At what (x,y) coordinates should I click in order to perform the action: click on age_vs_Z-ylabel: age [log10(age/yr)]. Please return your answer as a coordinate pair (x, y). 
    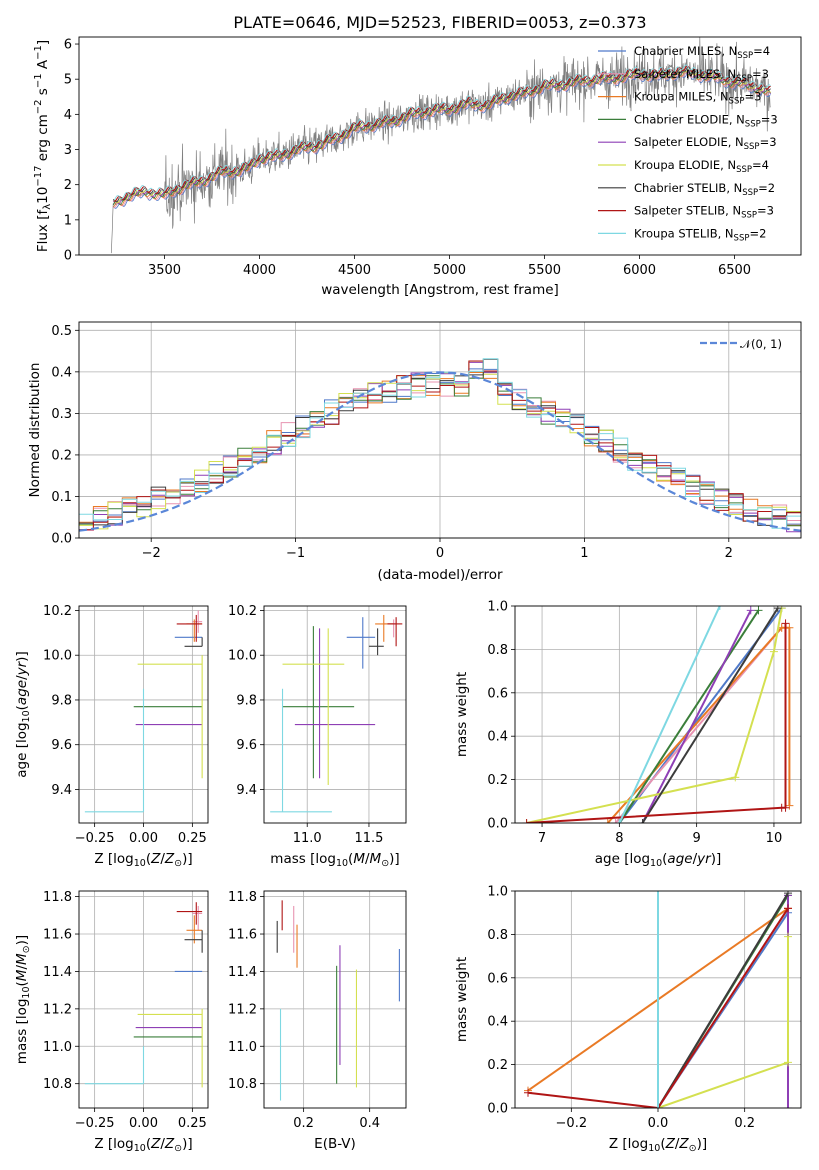
    Looking at the image, I should click on (23, 714).